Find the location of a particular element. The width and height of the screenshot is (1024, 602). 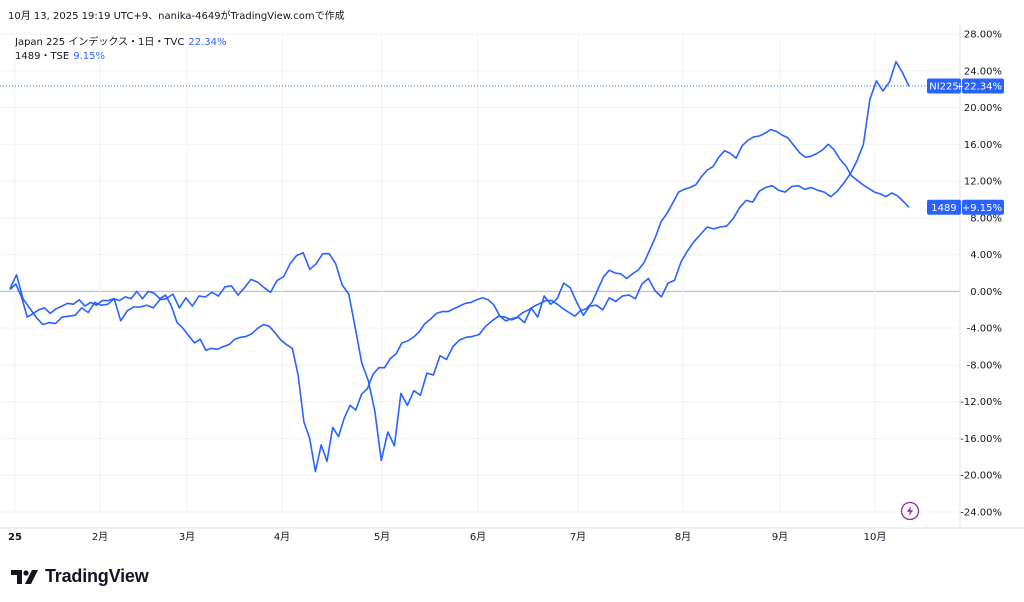

y-tick-label: 12.00% is located at coordinates (983, 182).